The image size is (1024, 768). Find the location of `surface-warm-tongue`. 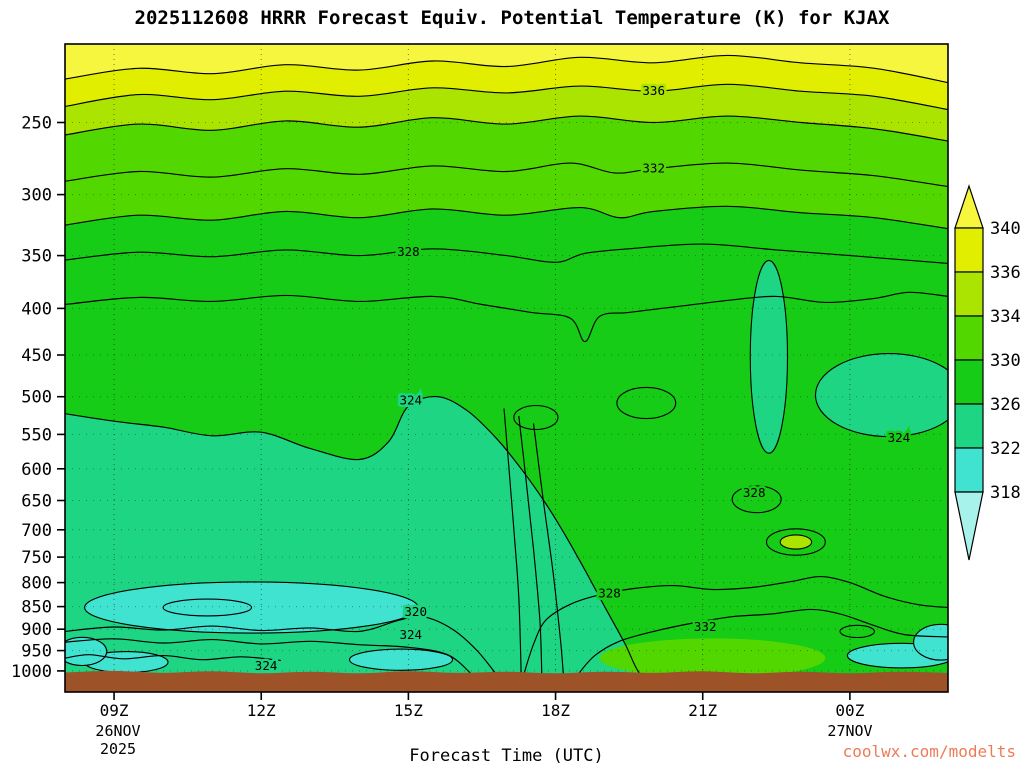

surface-warm-tongue is located at coordinates (712, 658).